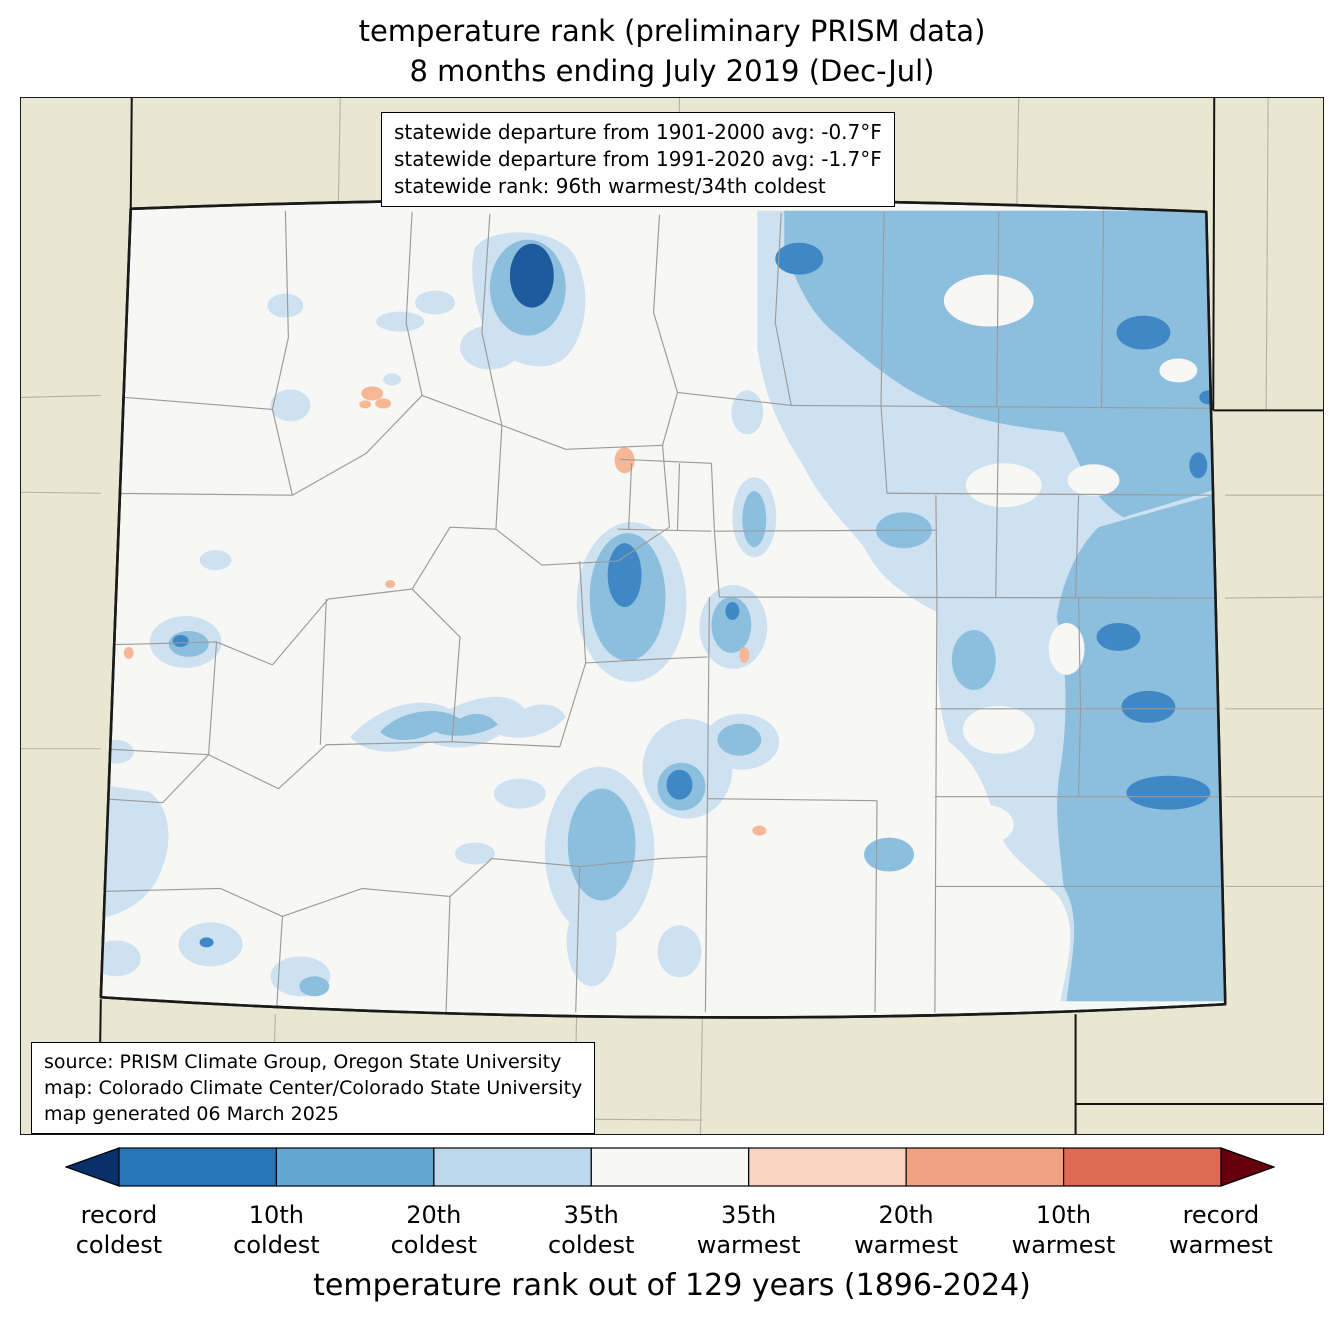  Describe the element at coordinates (748, 1230) in the screenshot. I see `legend-label-35th-warmest: 35th warmest` at that location.